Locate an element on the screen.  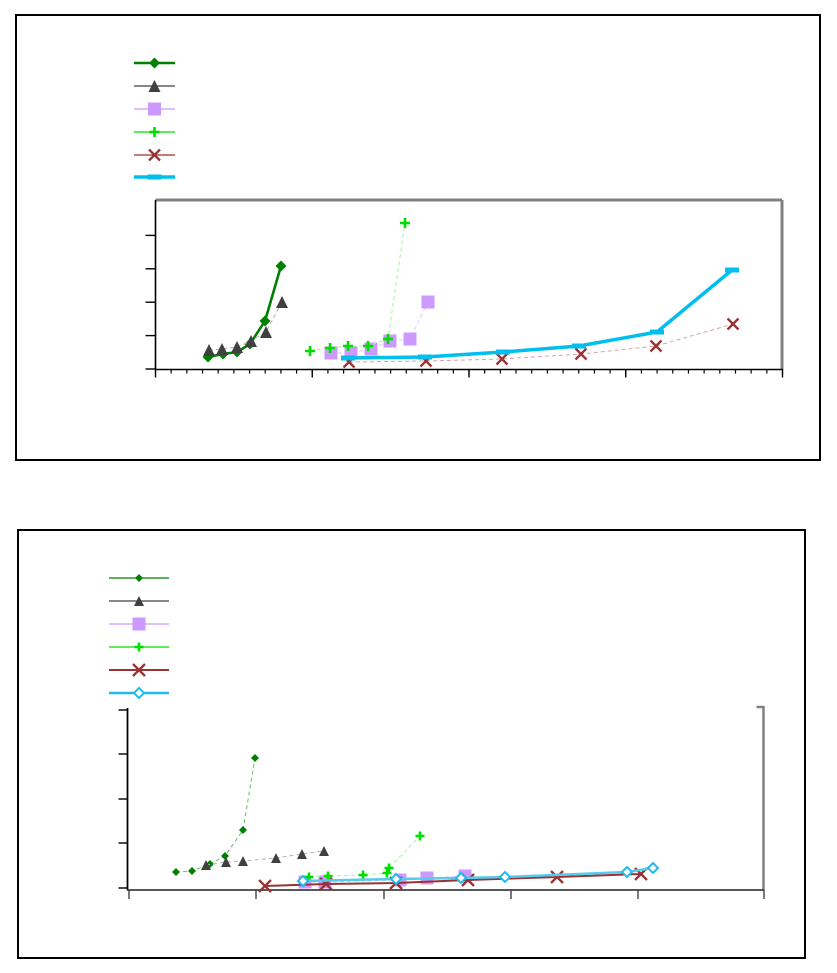
series-cyan-open-diamond is located at coordinates (478, 874).